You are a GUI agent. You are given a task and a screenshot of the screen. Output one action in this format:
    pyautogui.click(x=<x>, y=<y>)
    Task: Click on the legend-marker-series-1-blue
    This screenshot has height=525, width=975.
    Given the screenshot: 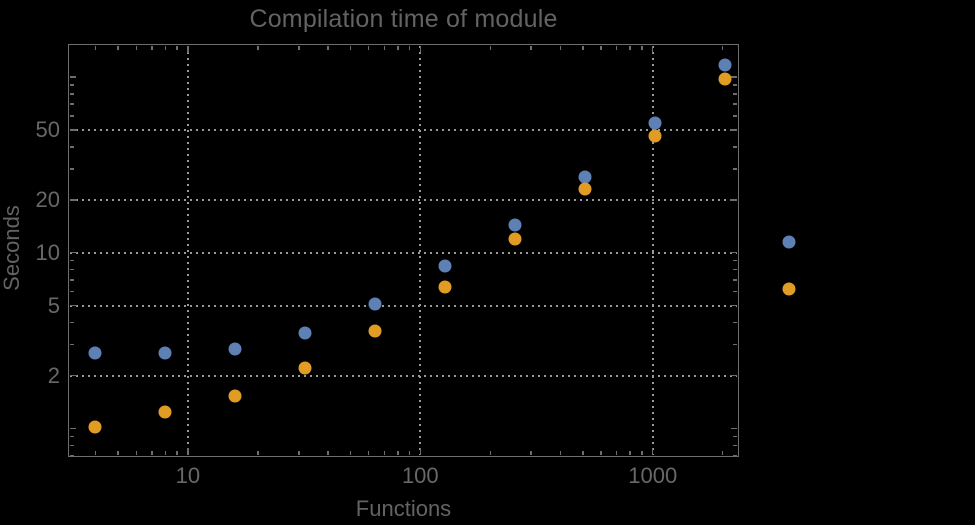 What is the action you would take?
    pyautogui.click(x=789, y=242)
    